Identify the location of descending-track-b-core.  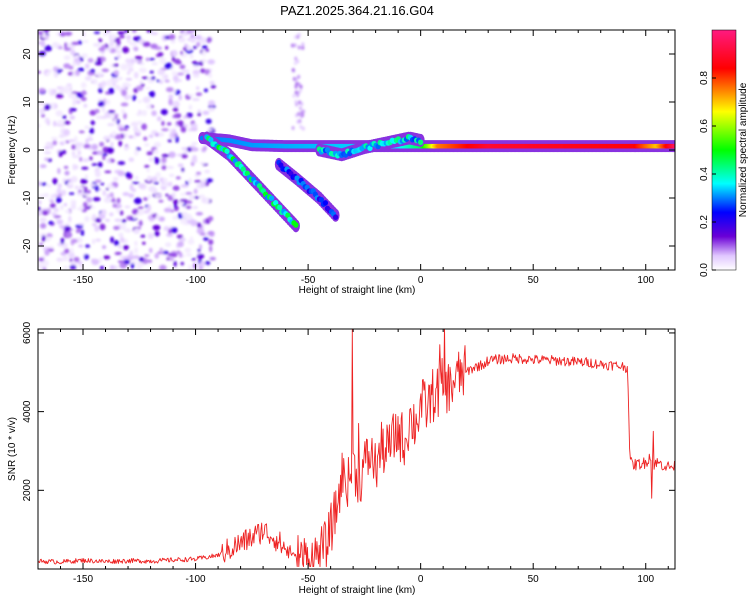
(325, 203).